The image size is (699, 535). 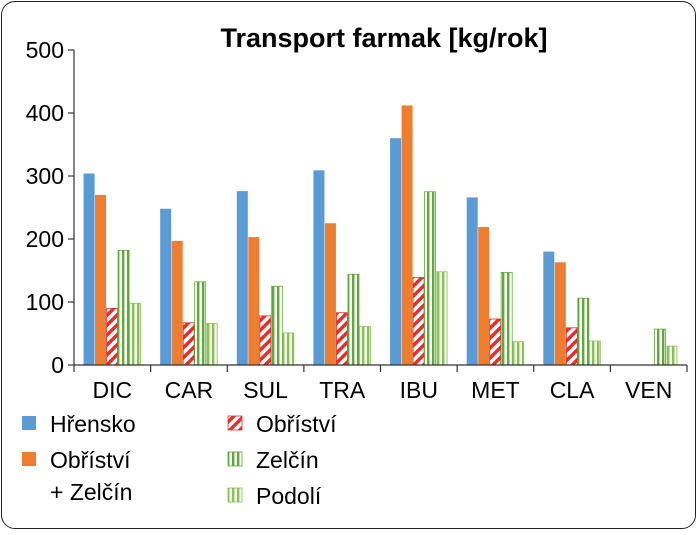 I want to click on y-tick-label: 0, so click(x=57, y=365).